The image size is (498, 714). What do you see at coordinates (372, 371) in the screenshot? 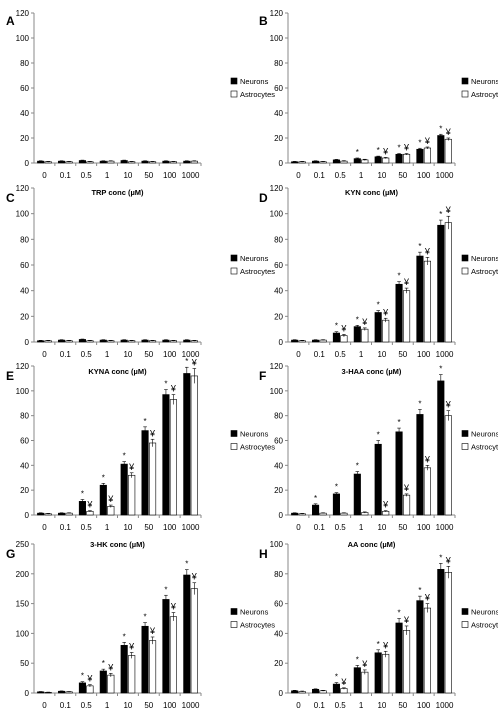
I see `x-axis-label: 3-HAA conc (µM)` at bounding box center [372, 371].